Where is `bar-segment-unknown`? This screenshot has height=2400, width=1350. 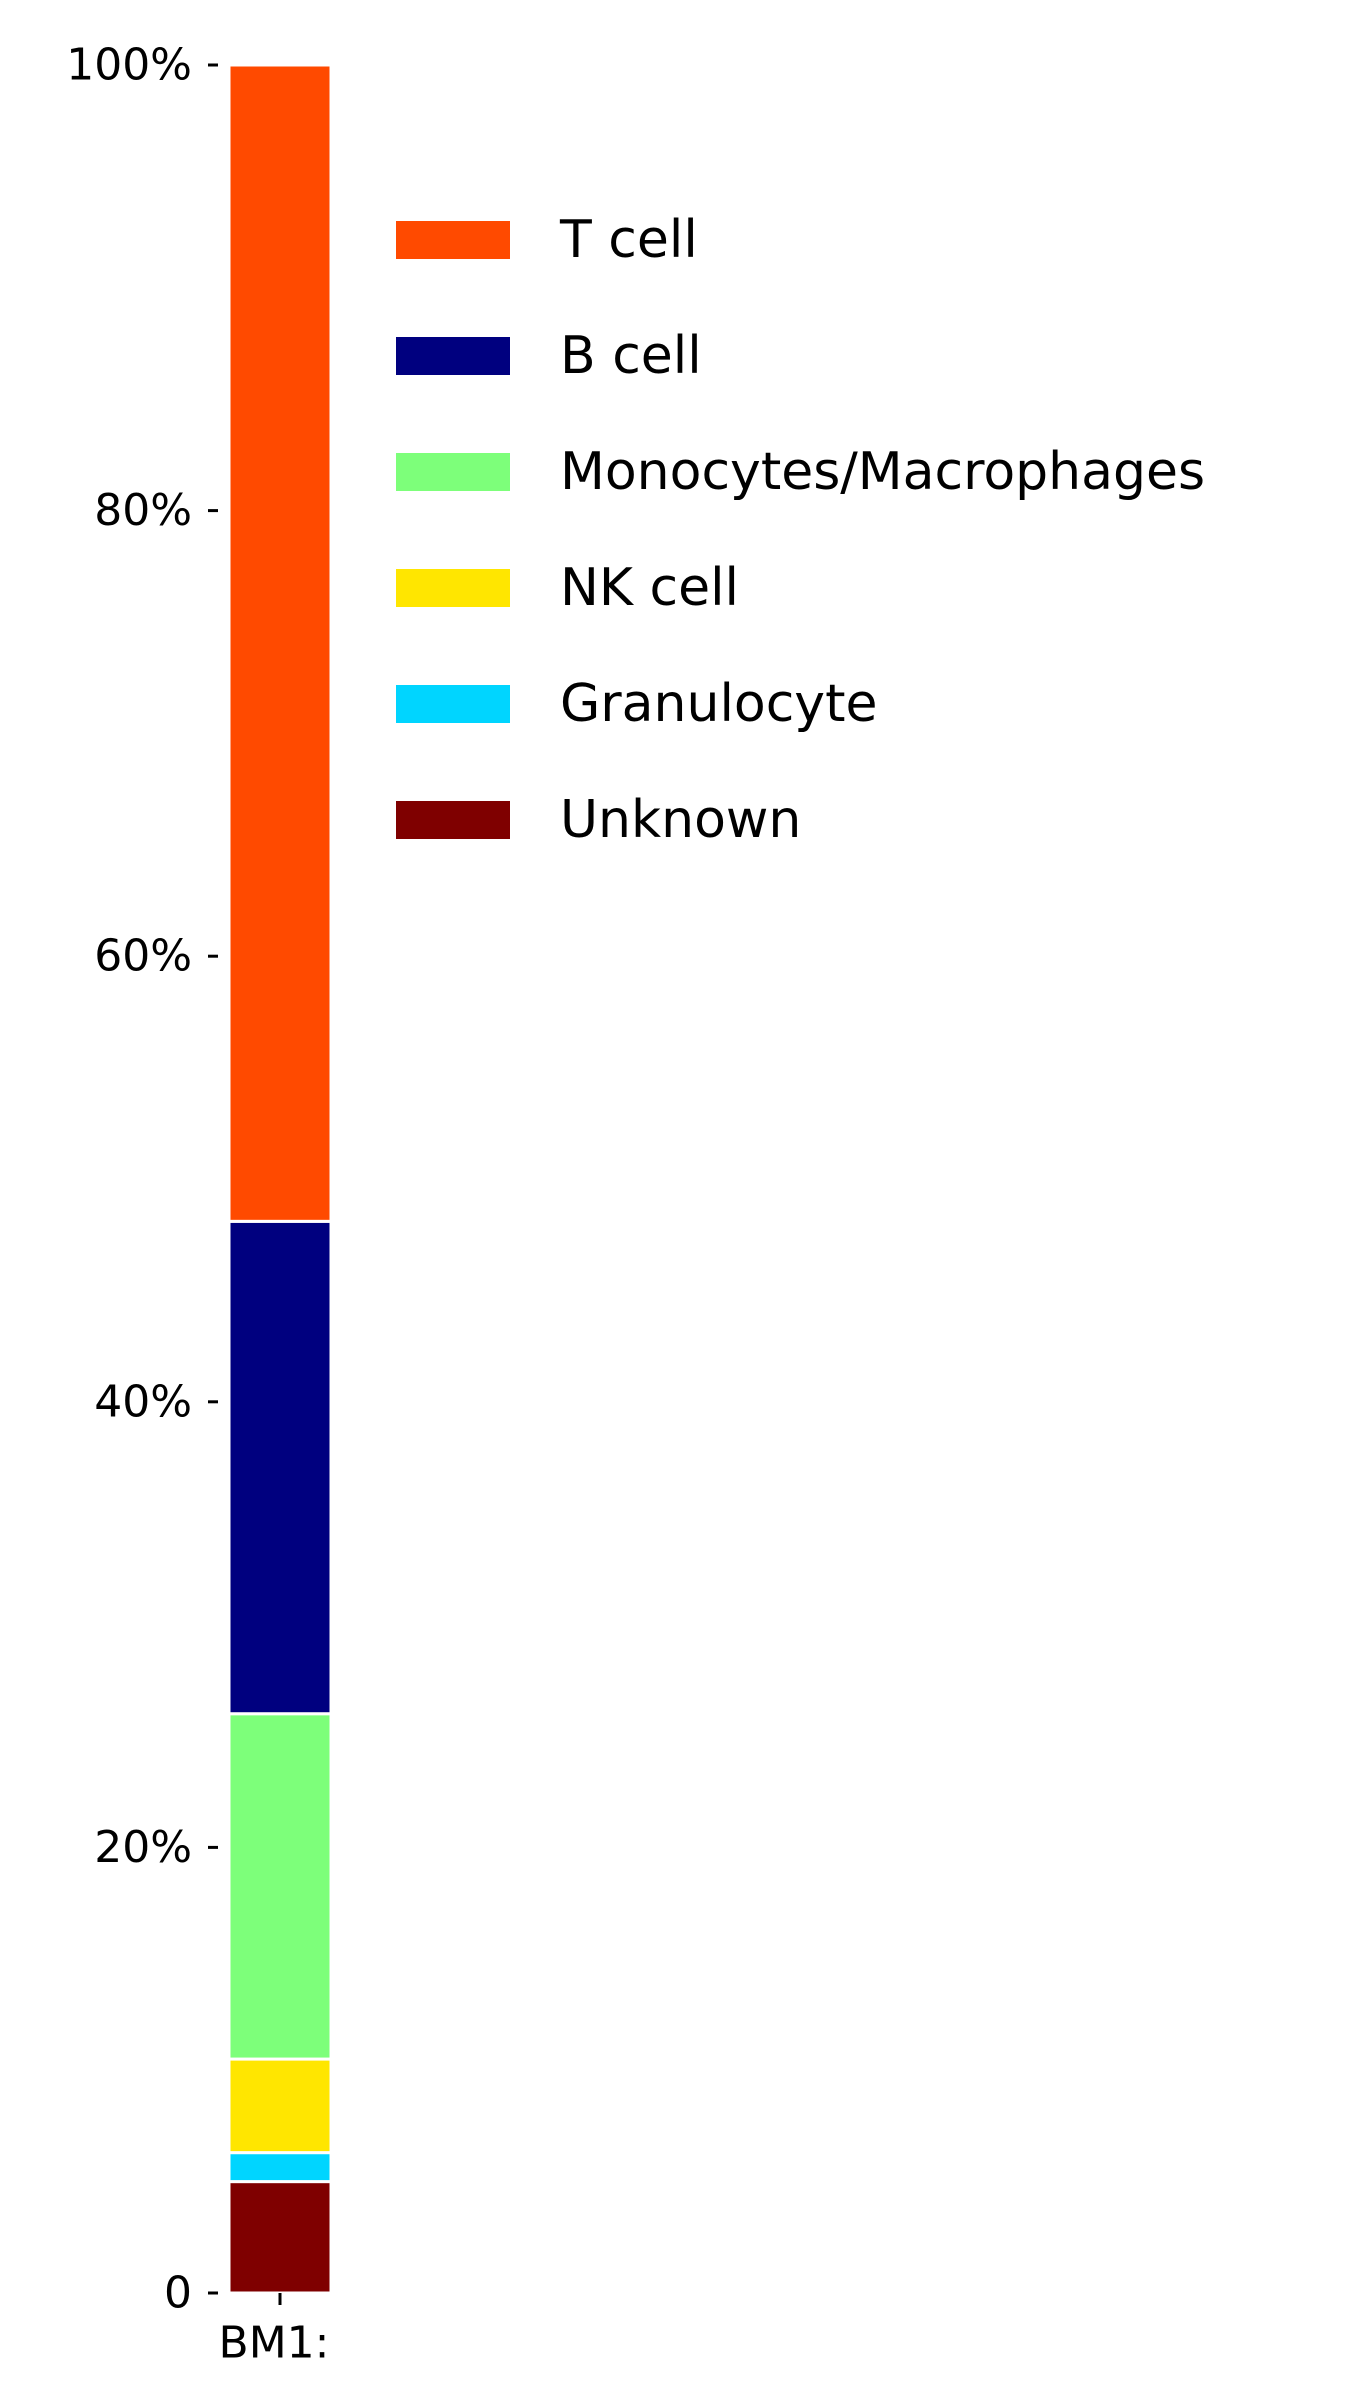
bar-segment-unknown is located at coordinates (280, 2237).